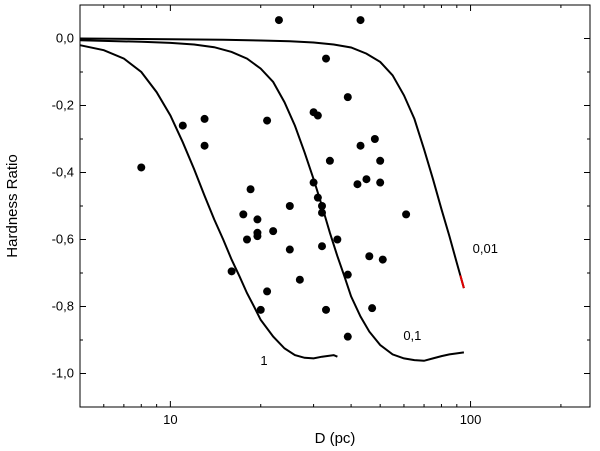  I want to click on curve-label: 1, so click(263, 360).